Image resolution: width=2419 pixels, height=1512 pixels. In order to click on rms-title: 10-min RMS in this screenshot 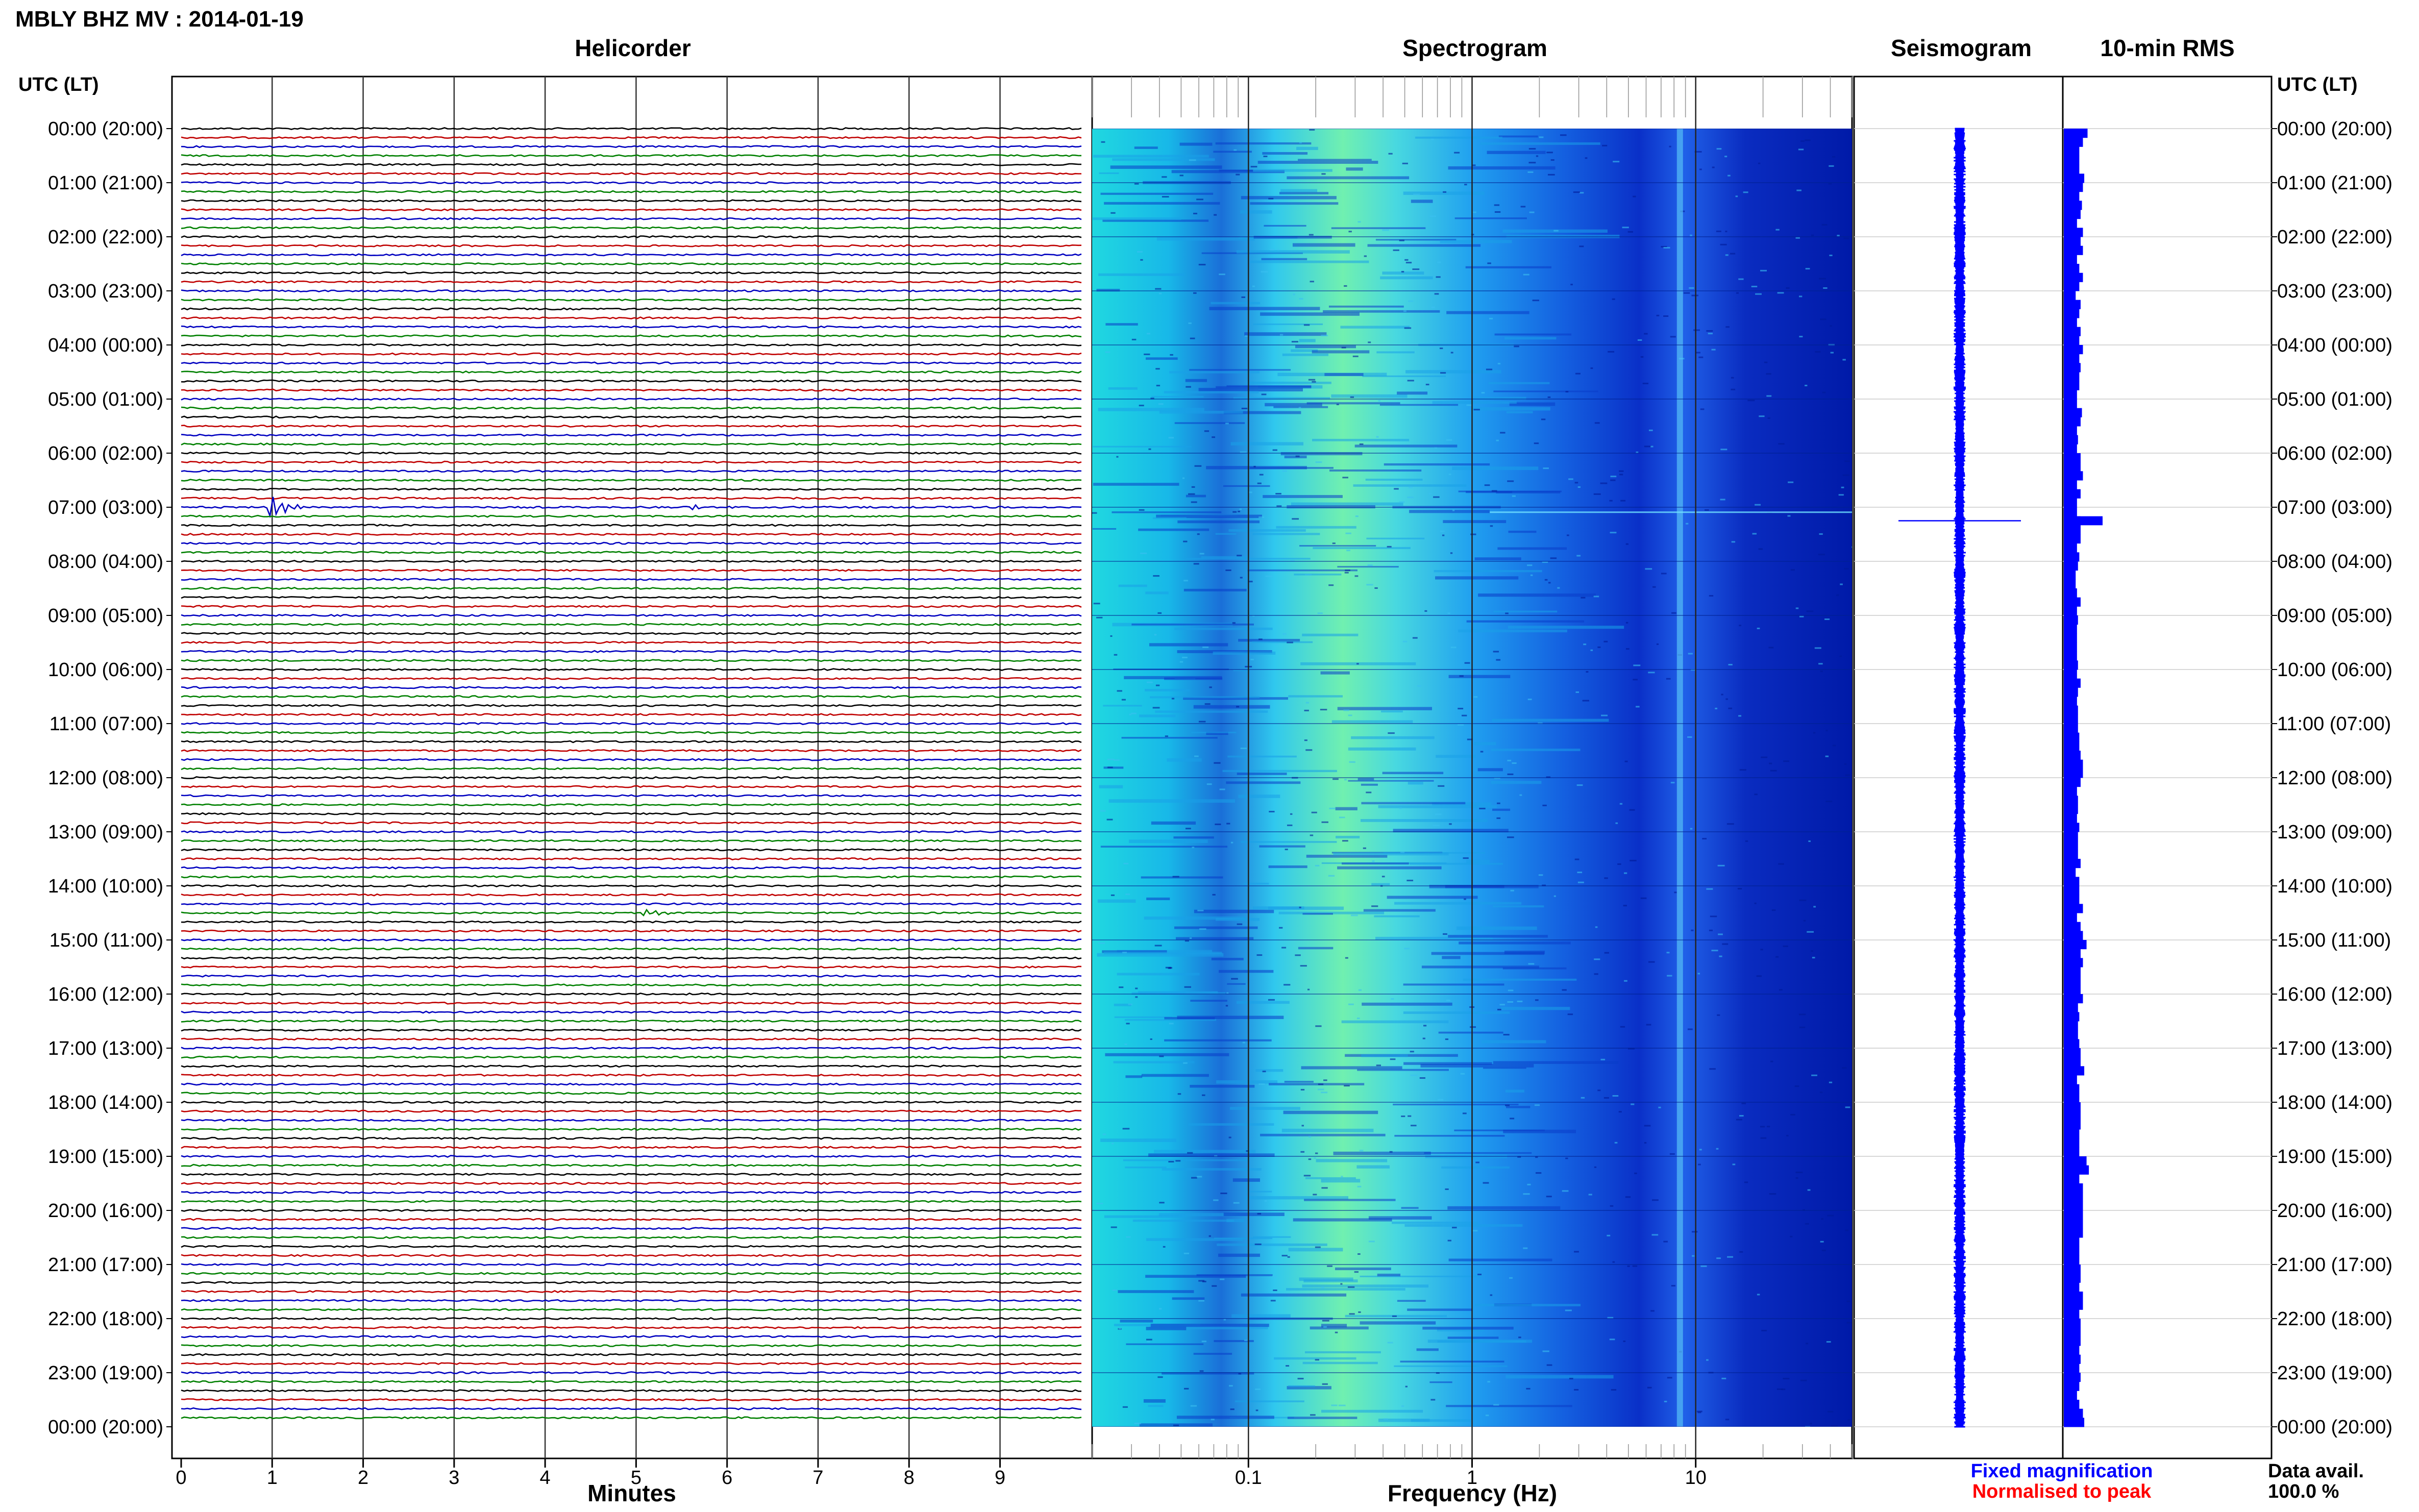, I will do `click(2167, 48)`.